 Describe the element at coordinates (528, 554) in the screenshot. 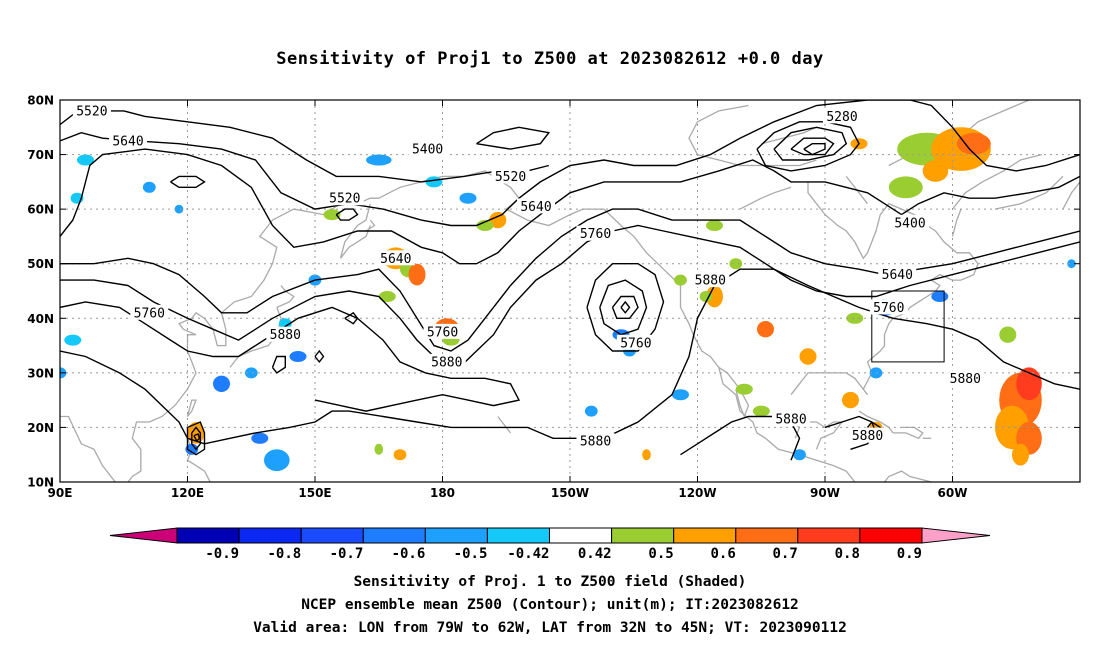

I see `colorbar-label-5: -0.42` at that location.